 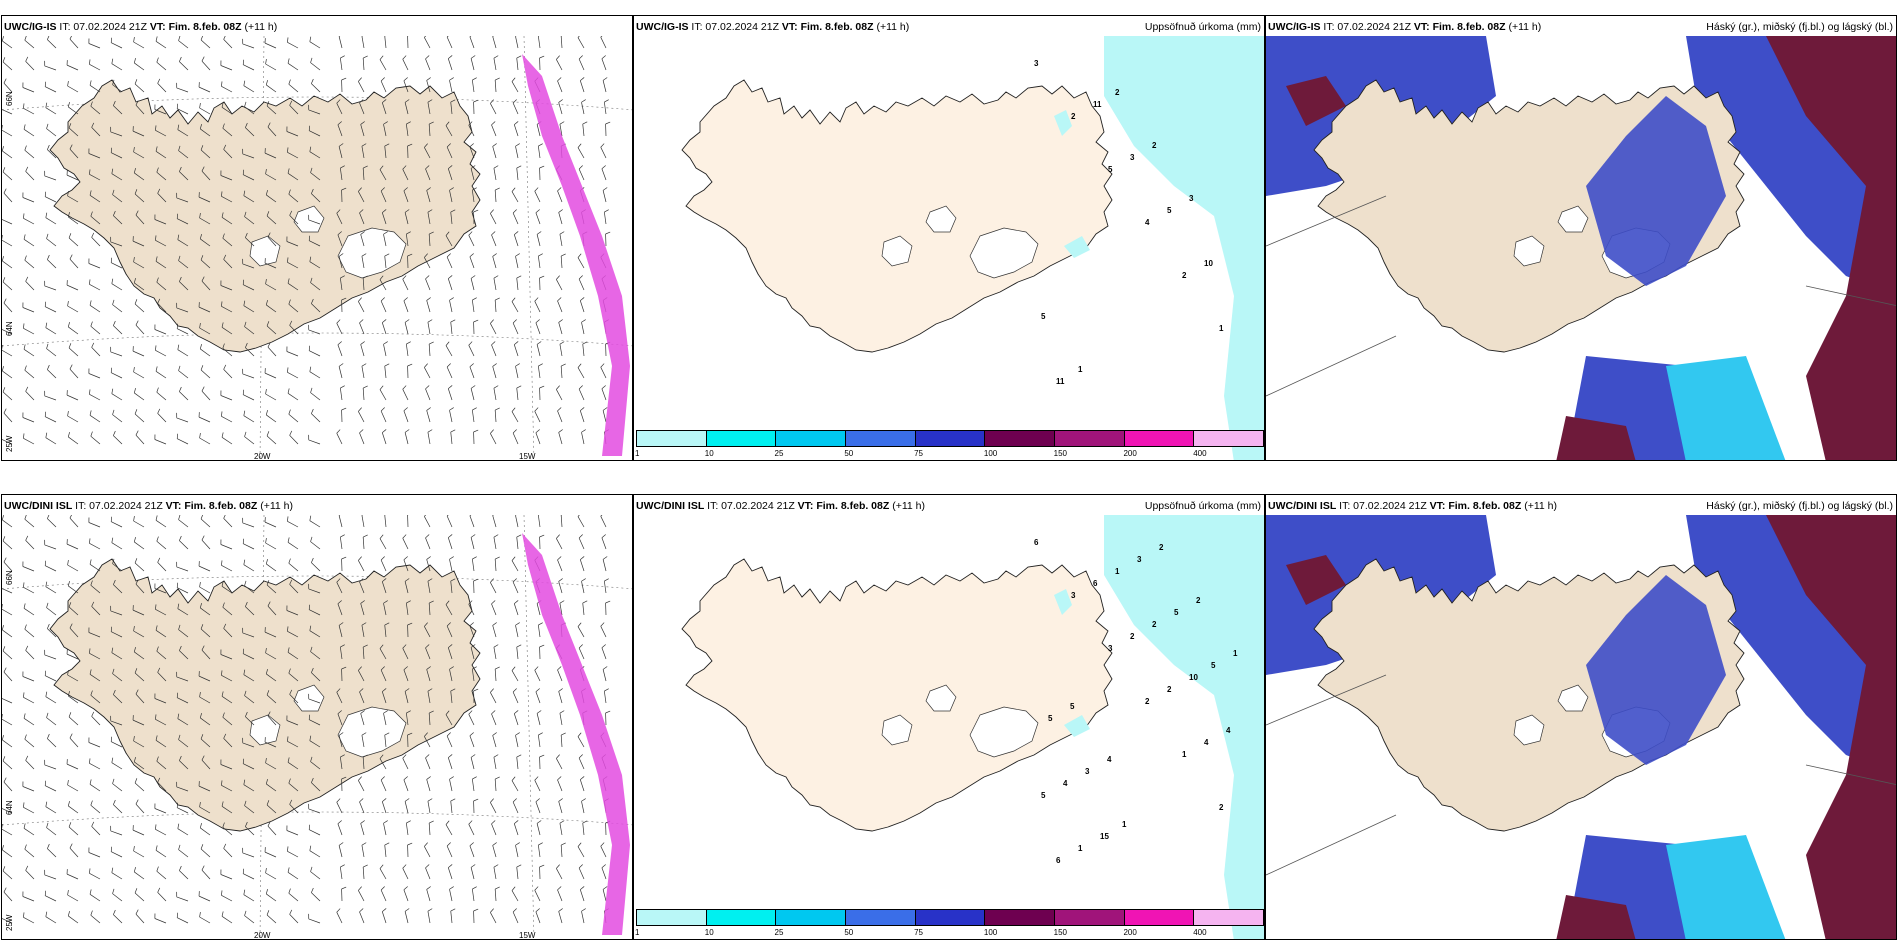 I want to click on lon-label-25w: 25W, so click(x=9, y=922).